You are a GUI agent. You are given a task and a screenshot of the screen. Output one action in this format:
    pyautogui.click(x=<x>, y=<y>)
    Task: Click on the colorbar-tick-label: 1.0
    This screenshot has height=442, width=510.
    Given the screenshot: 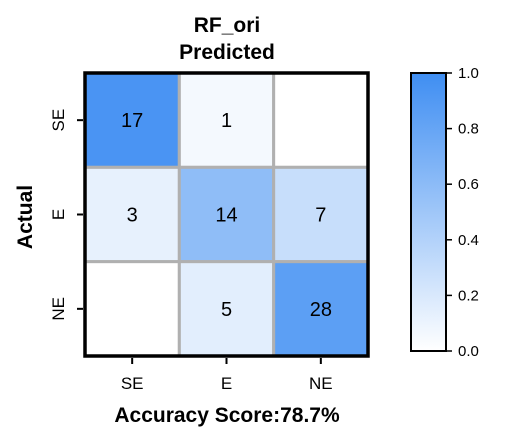 What is the action you would take?
    pyautogui.click(x=468, y=73)
    